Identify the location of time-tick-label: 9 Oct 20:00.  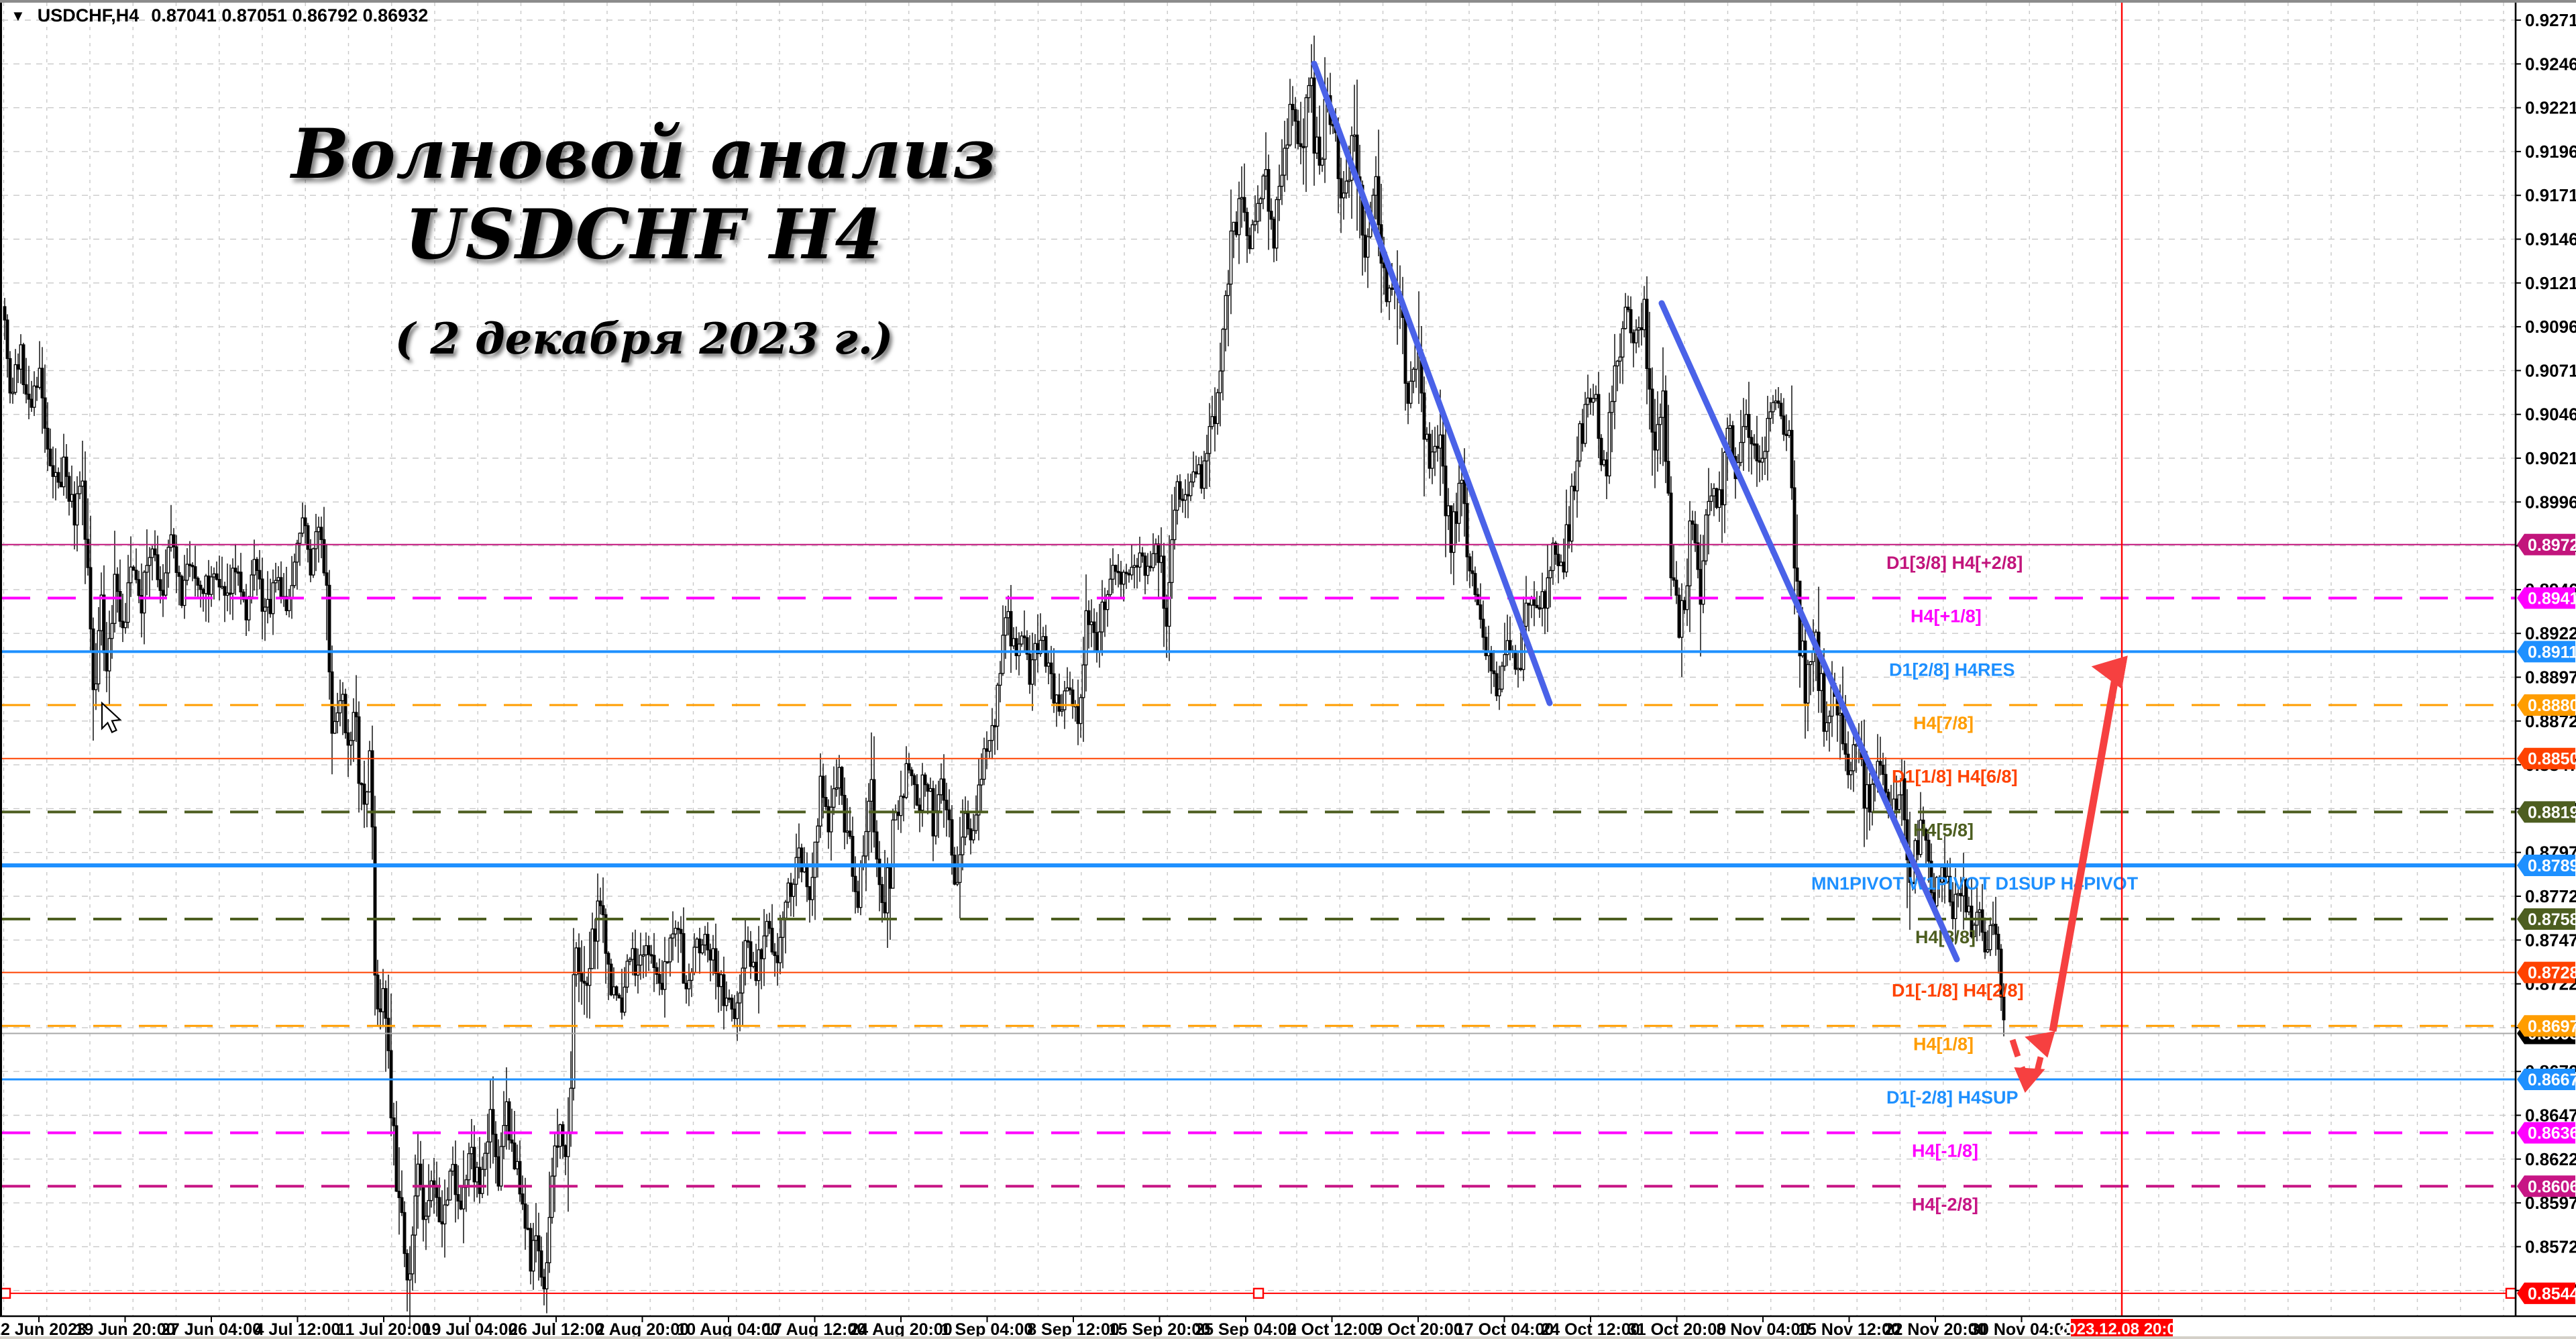
(1417, 1329).